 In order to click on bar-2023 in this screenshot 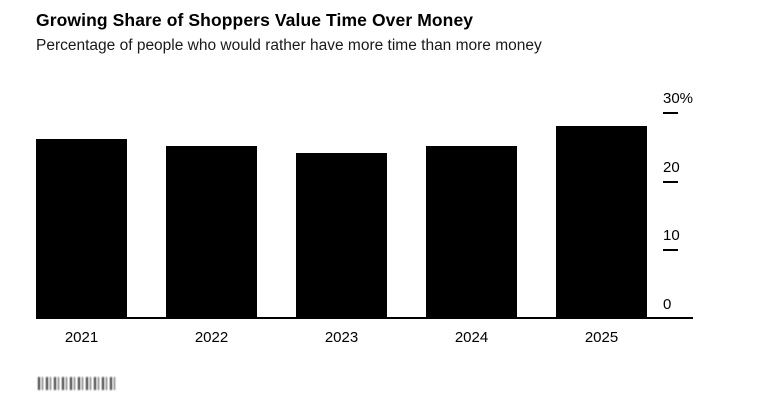, I will do `click(341, 235)`.